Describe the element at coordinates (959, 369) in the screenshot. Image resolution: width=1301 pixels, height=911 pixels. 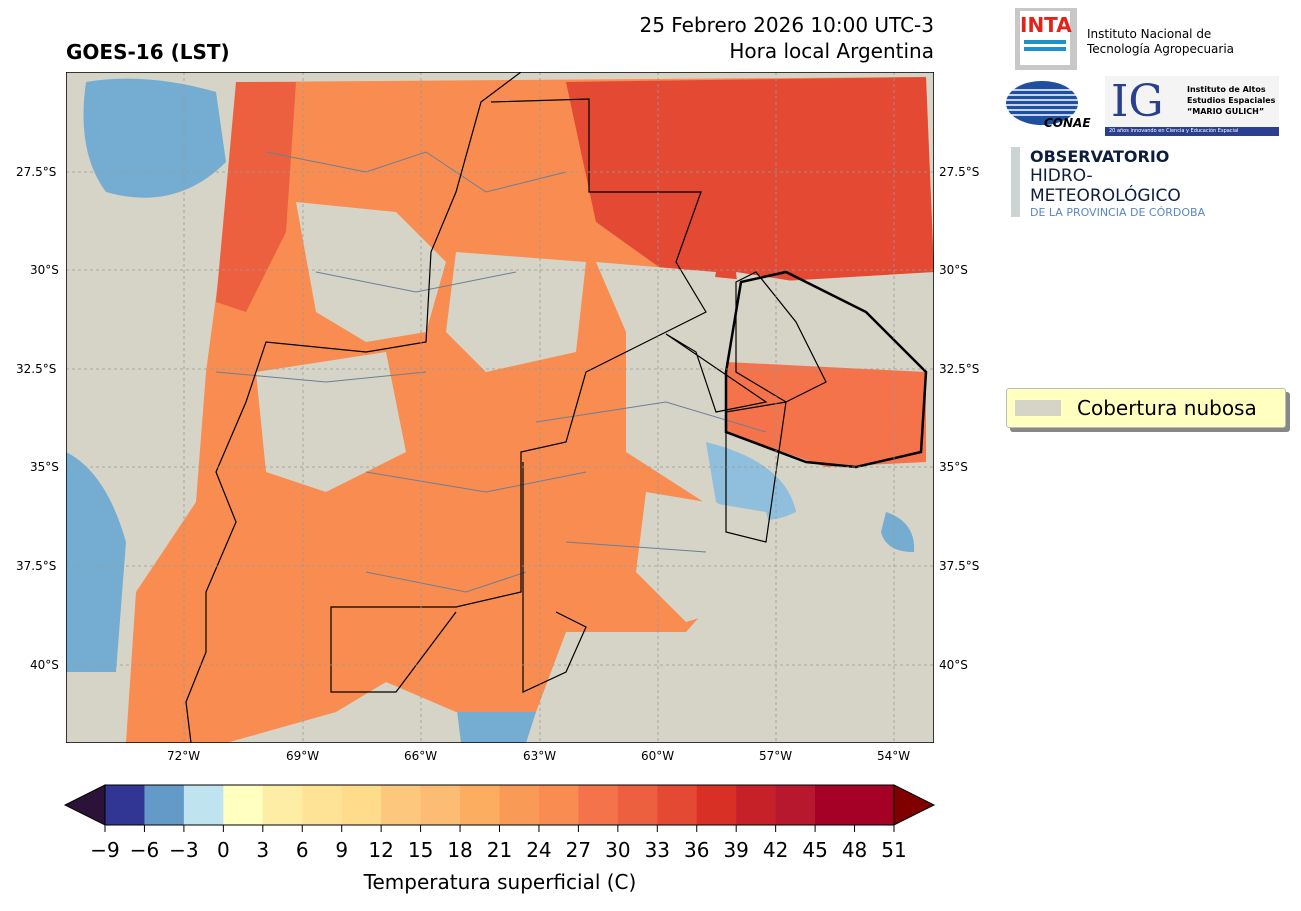
I see `lat-tick-right: 32.5°S` at that location.